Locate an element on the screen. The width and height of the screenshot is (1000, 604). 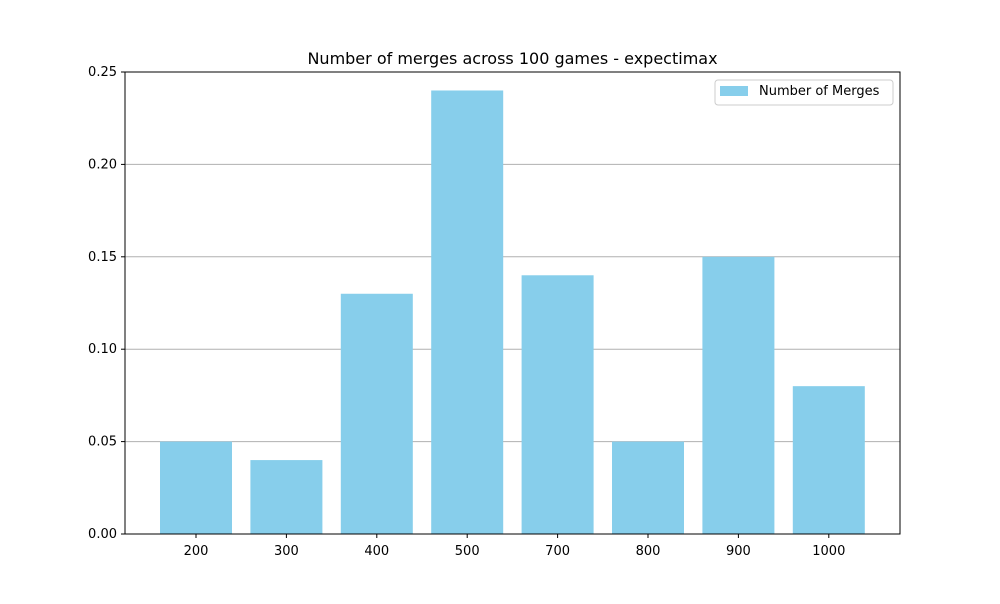
legend-swatch is located at coordinates (734, 91).